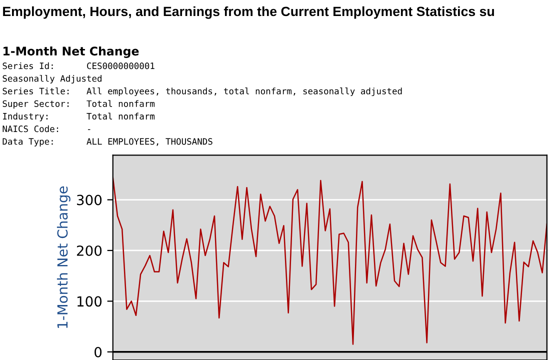  What do you see at coordinates (71, 52) in the screenshot?
I see `chart-subtitle: 1-Month Net Change` at bounding box center [71, 52].